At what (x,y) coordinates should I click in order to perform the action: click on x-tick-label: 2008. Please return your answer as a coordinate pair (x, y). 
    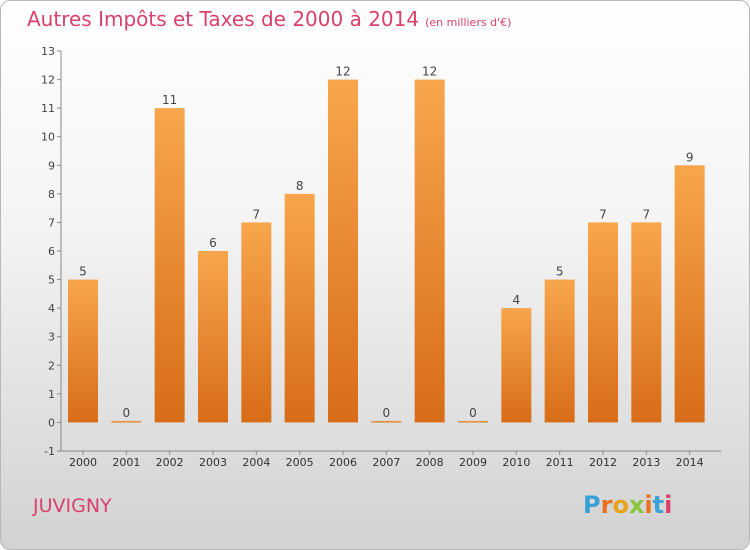
    Looking at the image, I should click on (430, 462).